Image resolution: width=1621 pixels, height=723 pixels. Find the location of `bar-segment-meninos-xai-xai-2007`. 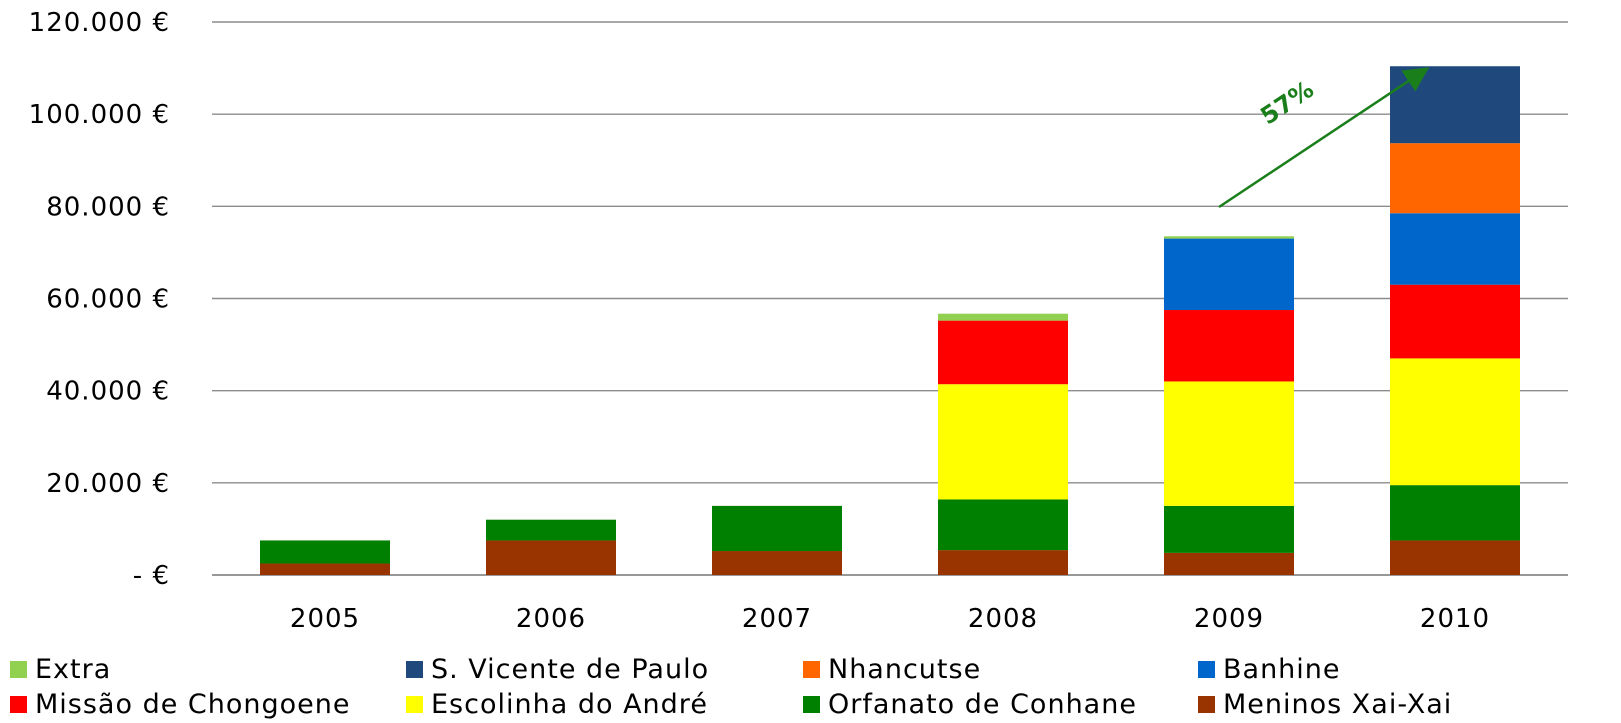

bar-segment-meninos-xai-xai-2007 is located at coordinates (777, 563).